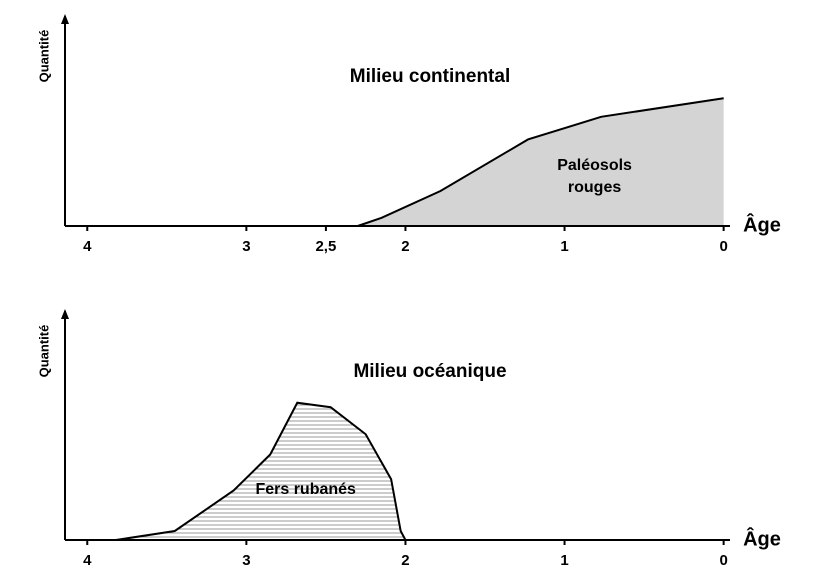 The height and width of the screenshot is (582, 817). I want to click on annotation: Paléosols, so click(594, 165).